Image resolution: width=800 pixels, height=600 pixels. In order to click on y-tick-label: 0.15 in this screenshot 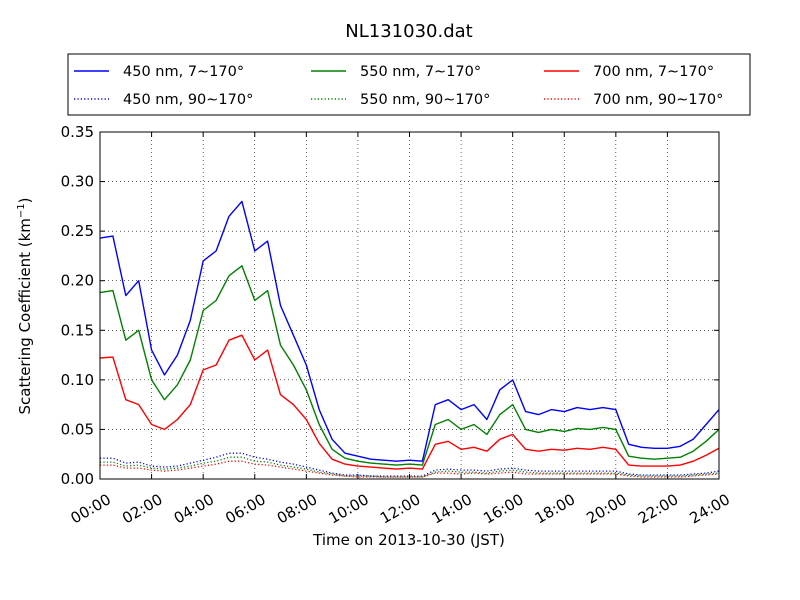, I will do `click(77, 330)`.